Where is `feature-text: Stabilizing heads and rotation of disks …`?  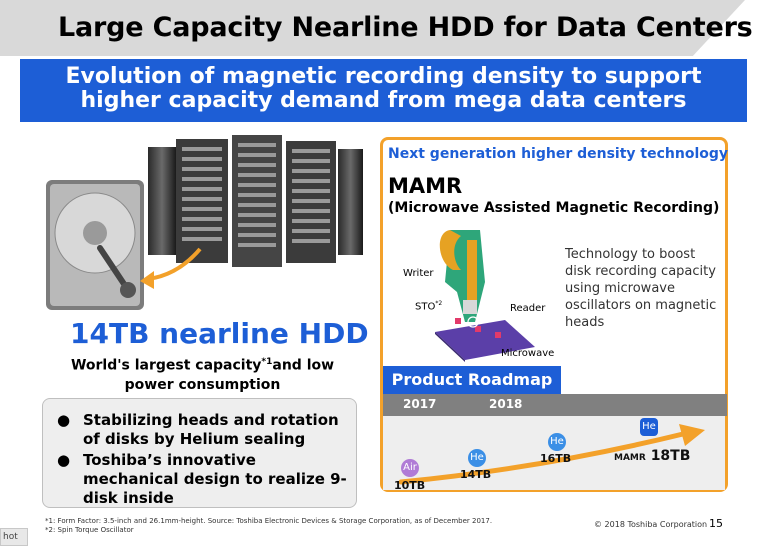 feature-text: Stabilizing heads and rotation of disks … is located at coordinates (211, 429).